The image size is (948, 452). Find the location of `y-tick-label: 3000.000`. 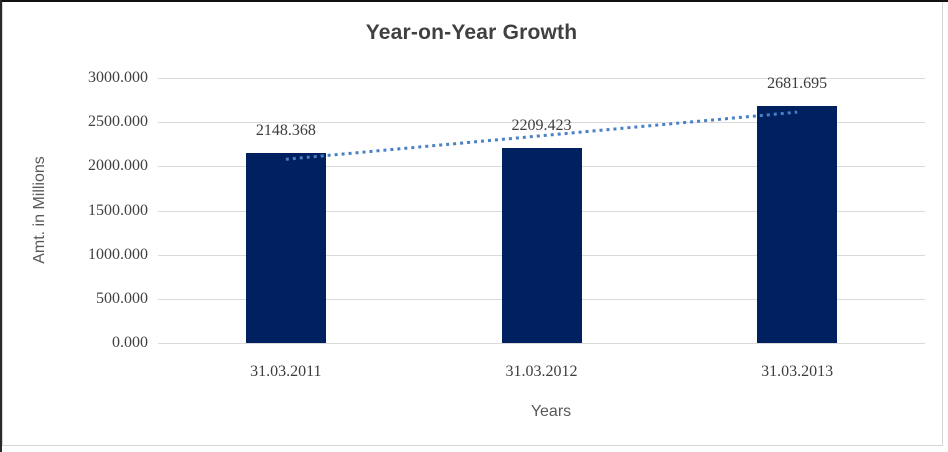

y-tick-label: 3000.000 is located at coordinates (118, 77).